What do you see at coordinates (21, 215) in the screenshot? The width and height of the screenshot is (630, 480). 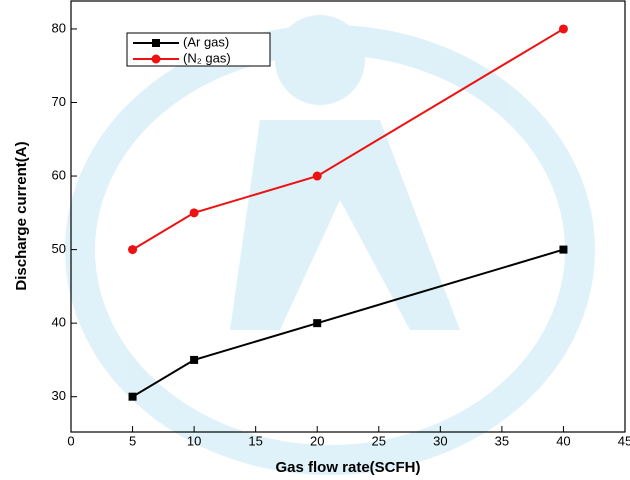 I see `y-axis-label: Discharge current(A)` at bounding box center [21, 215].